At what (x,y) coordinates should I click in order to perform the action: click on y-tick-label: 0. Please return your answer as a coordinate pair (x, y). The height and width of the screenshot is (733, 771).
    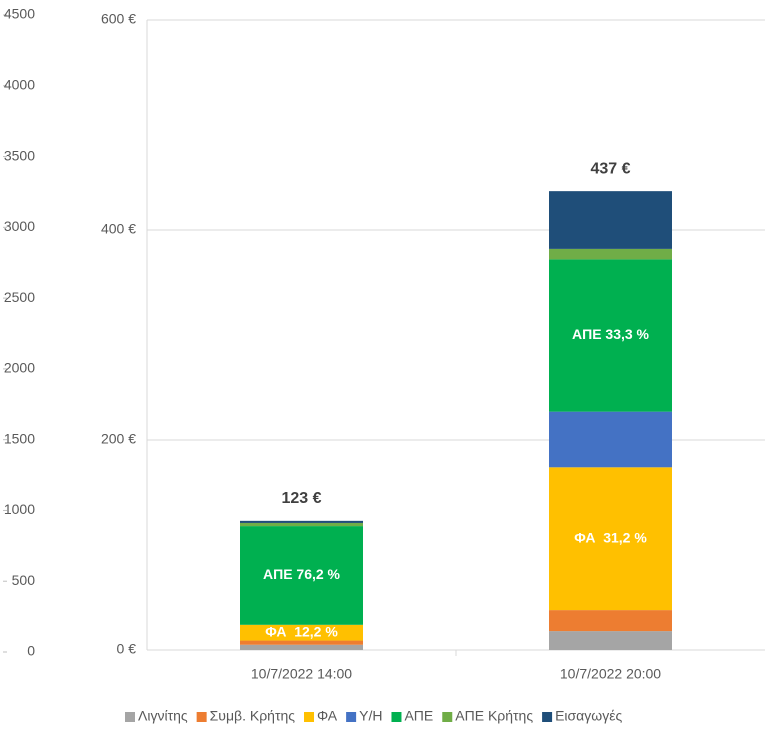
    Looking at the image, I should click on (31, 651).